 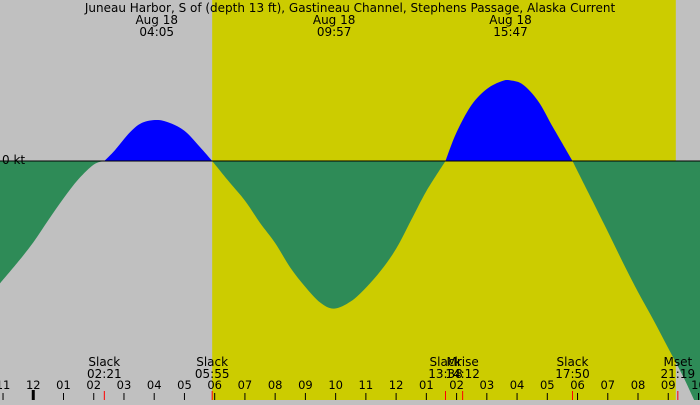 I want to click on zero-kt-label: 0 kt, so click(x=13, y=160).